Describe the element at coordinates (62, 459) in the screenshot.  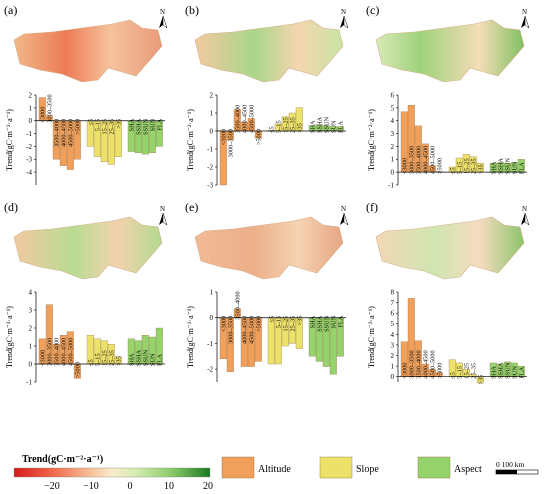
I see `legend-title: Trend(gC·m⁻²·a⁻¹)` at that location.